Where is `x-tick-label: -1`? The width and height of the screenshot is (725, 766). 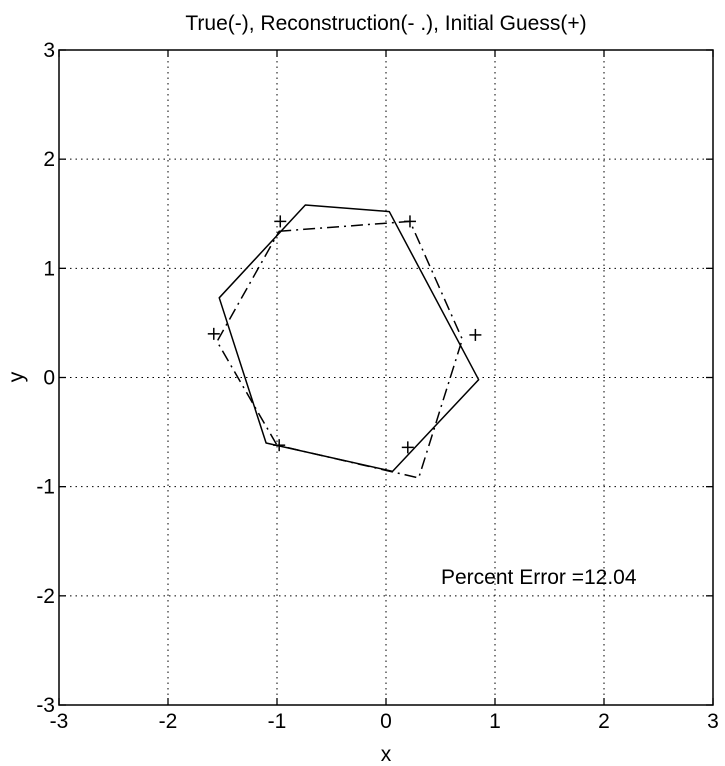 x-tick-label: -1 is located at coordinates (277, 721).